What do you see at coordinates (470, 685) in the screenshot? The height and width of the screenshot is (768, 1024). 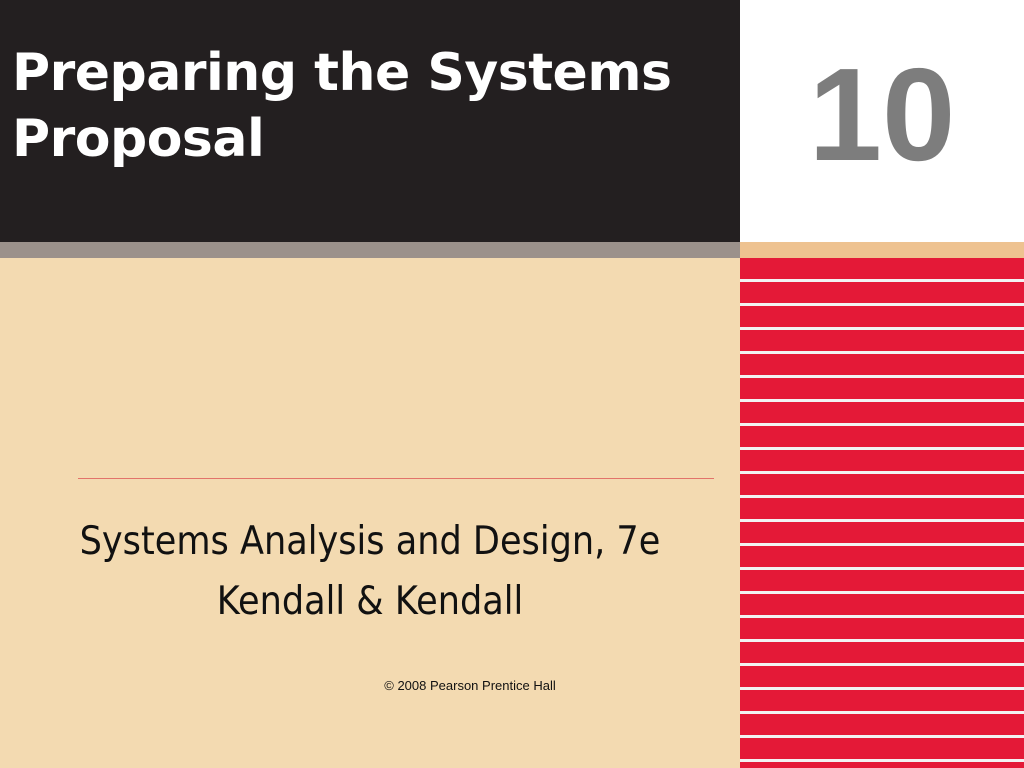 I see `copyright-notice: © 2008 Pearson Prentice Hall` at bounding box center [470, 685].